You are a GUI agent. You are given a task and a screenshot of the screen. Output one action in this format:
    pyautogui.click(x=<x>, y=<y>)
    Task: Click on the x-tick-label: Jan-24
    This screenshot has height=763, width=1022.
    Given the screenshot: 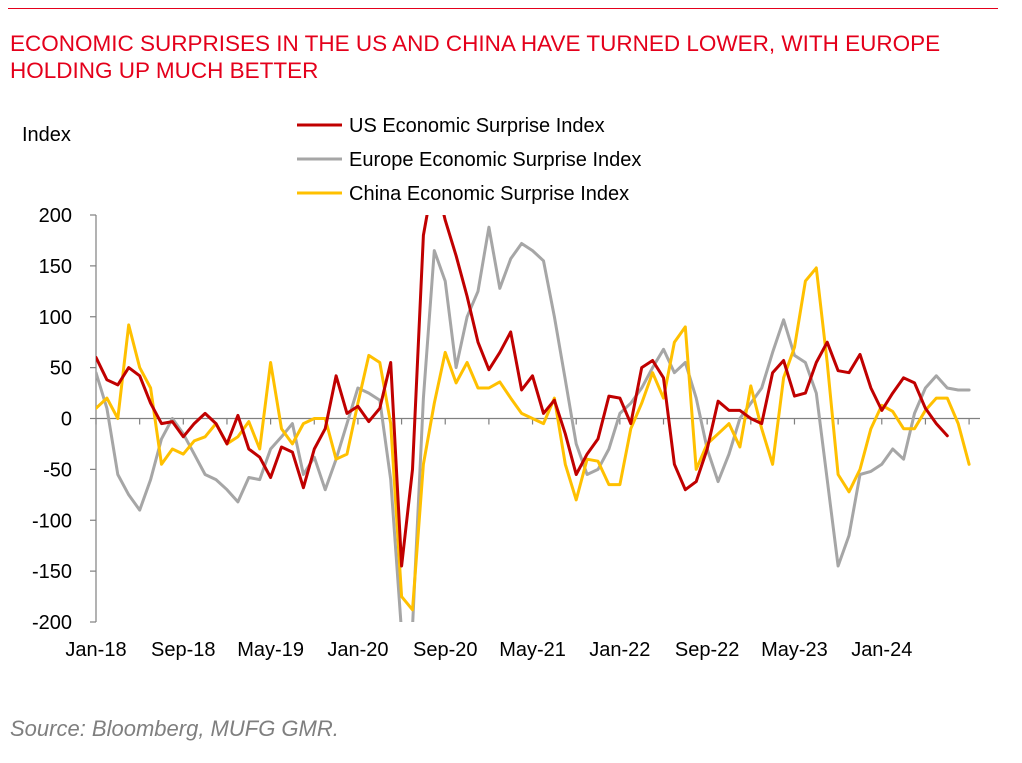 What is the action you would take?
    pyautogui.click(x=881, y=650)
    